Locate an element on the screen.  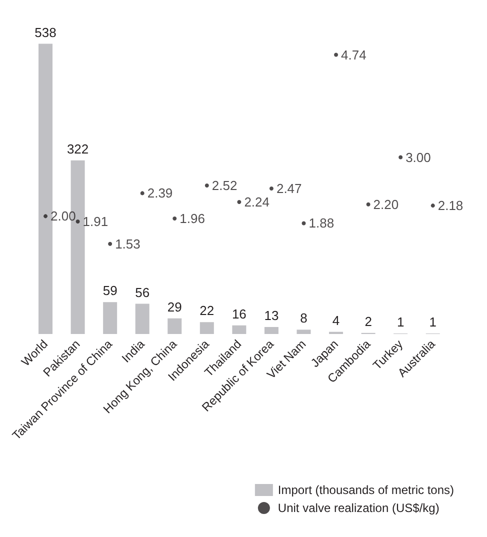
data-label: 2.20 is located at coordinates (386, 204).